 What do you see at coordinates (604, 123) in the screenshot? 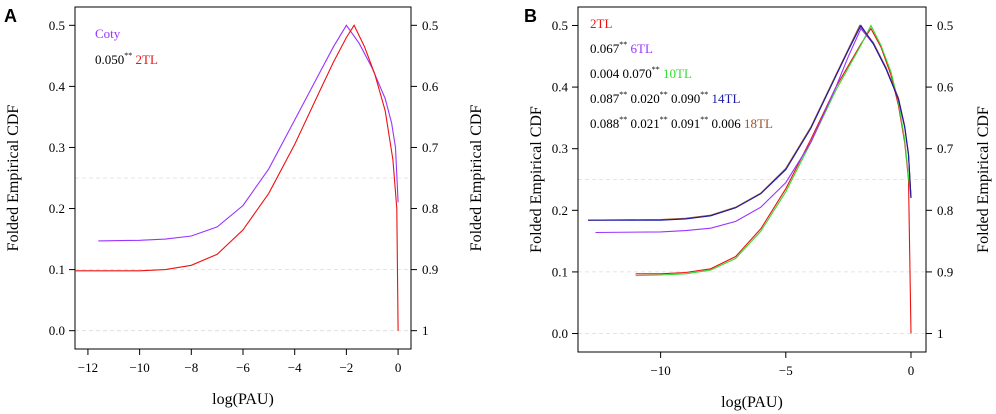
I see `legend-item: 0.088` at bounding box center [604, 123].